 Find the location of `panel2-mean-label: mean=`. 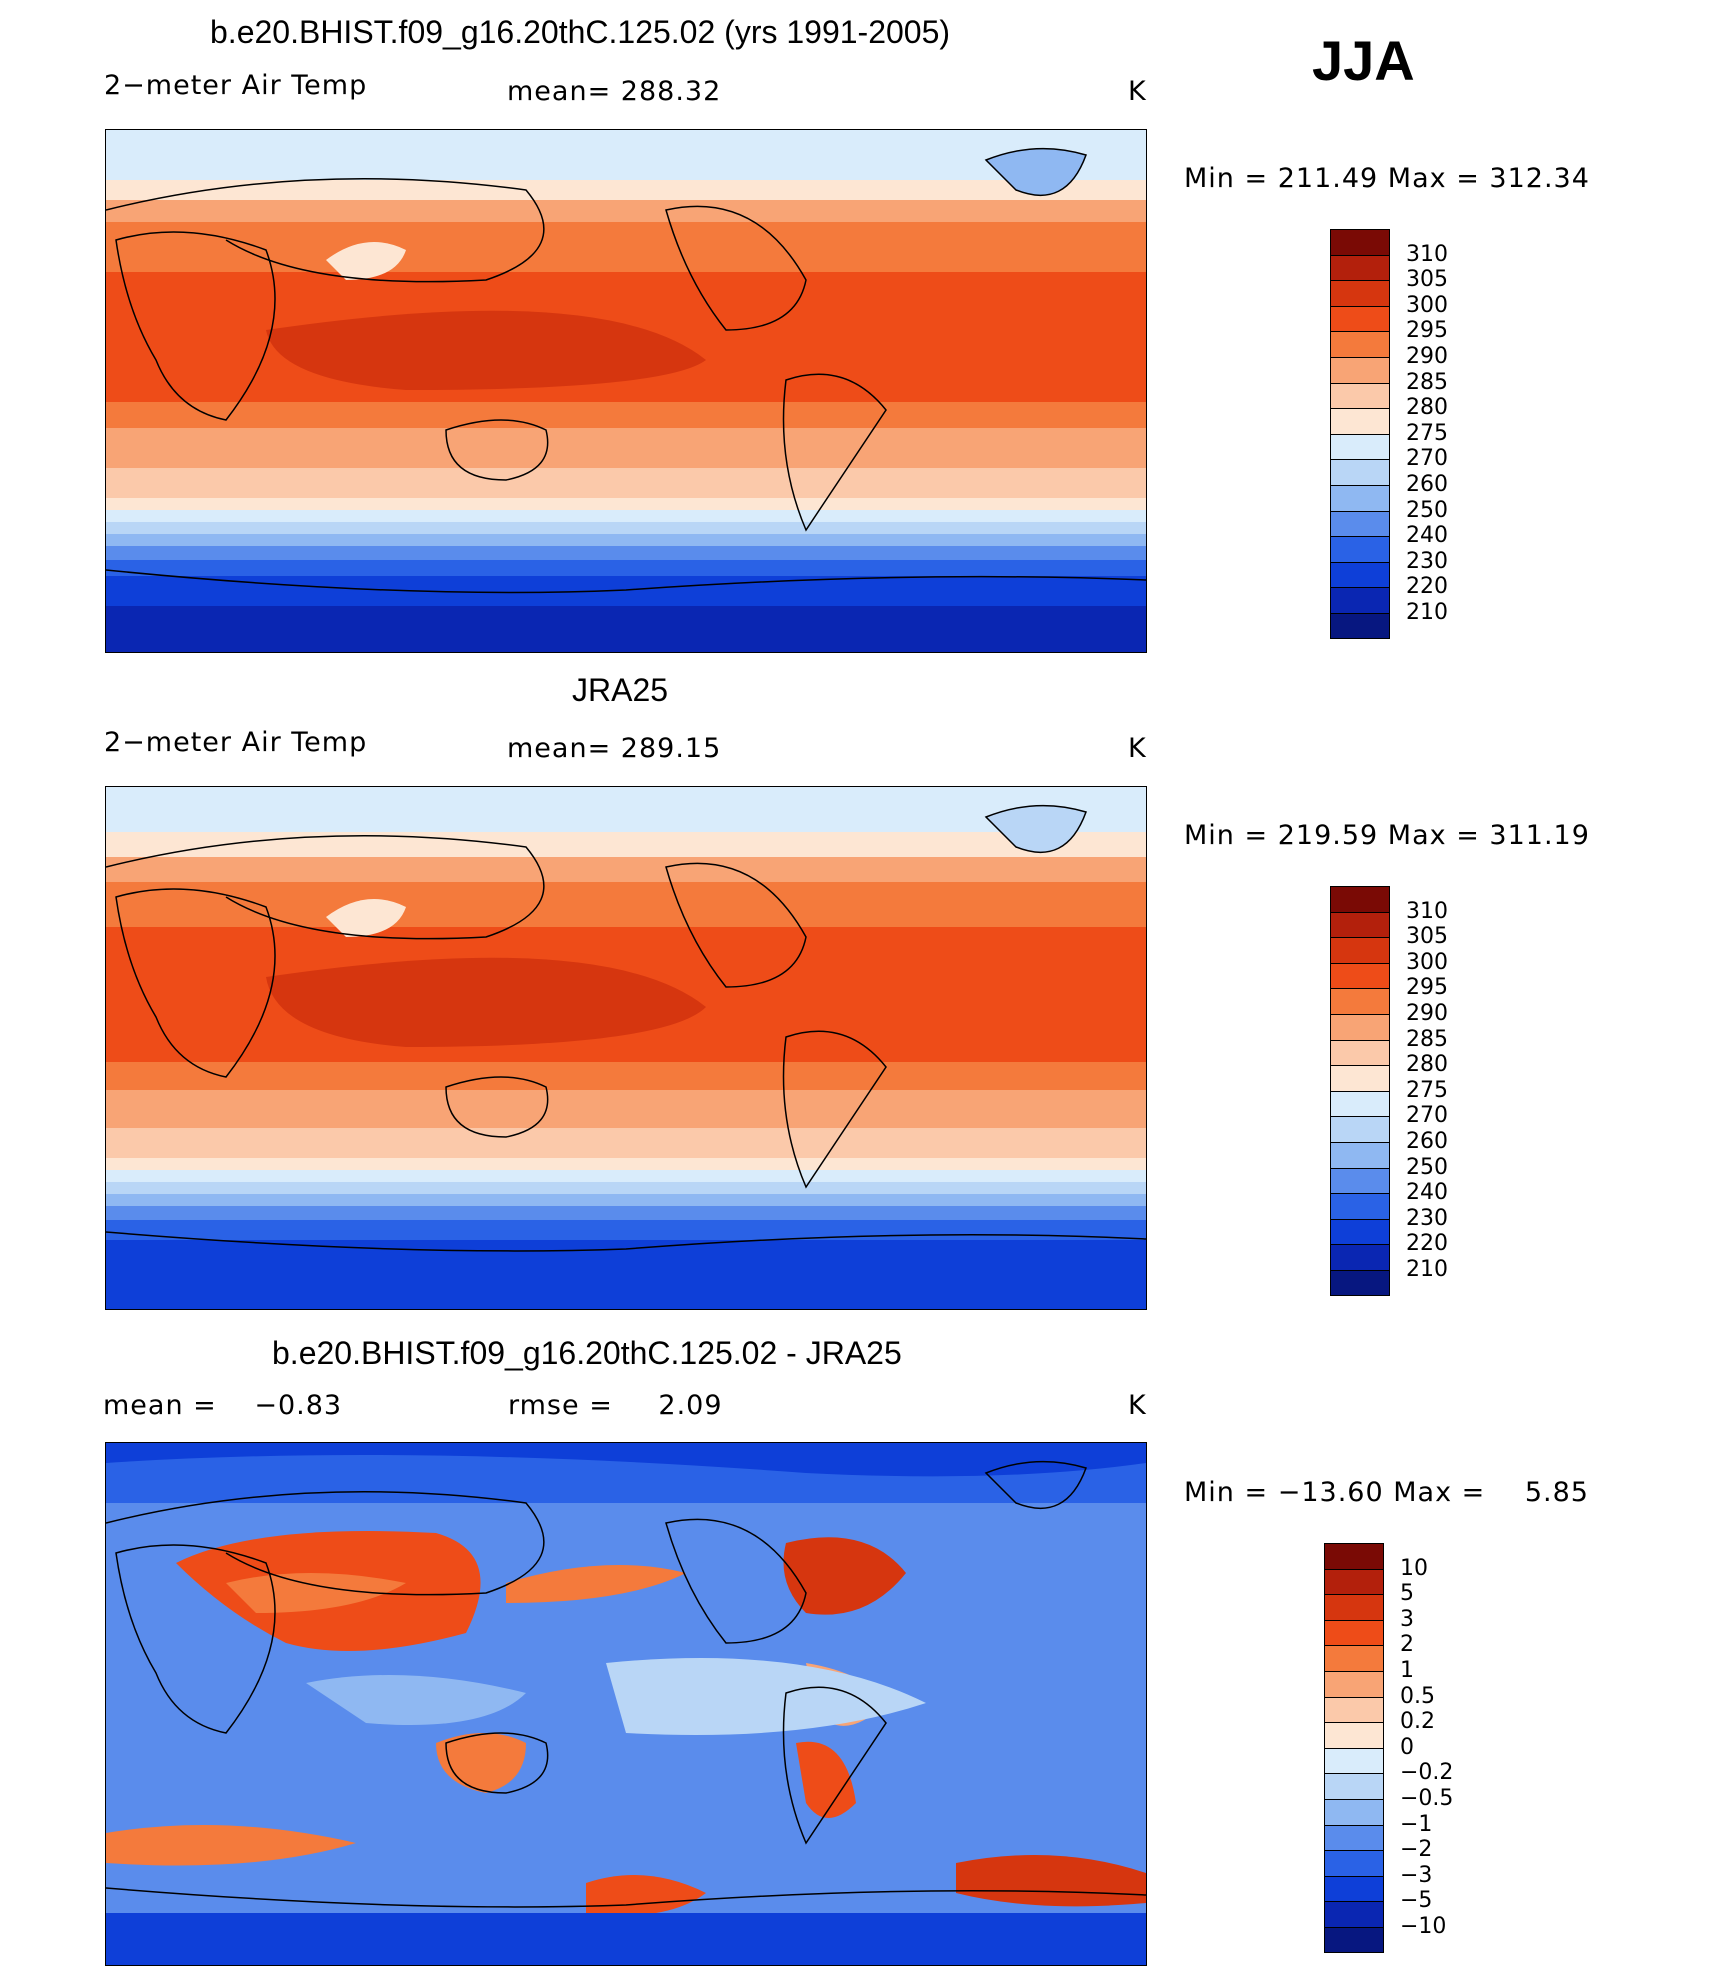

panel2-mean-label: mean= is located at coordinates (559, 748).